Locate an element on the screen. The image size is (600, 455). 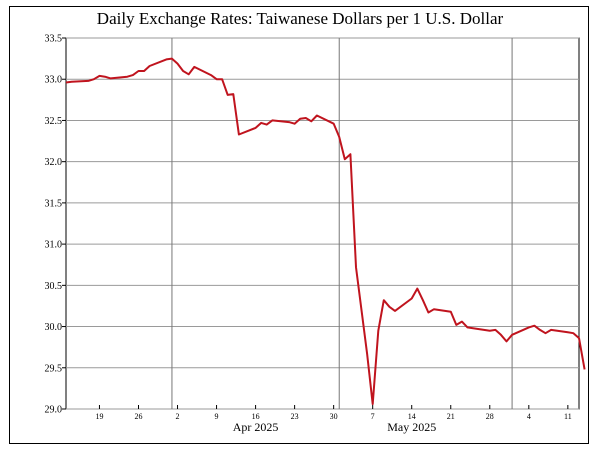
x-tick-label: 7 is located at coordinates (373, 416).